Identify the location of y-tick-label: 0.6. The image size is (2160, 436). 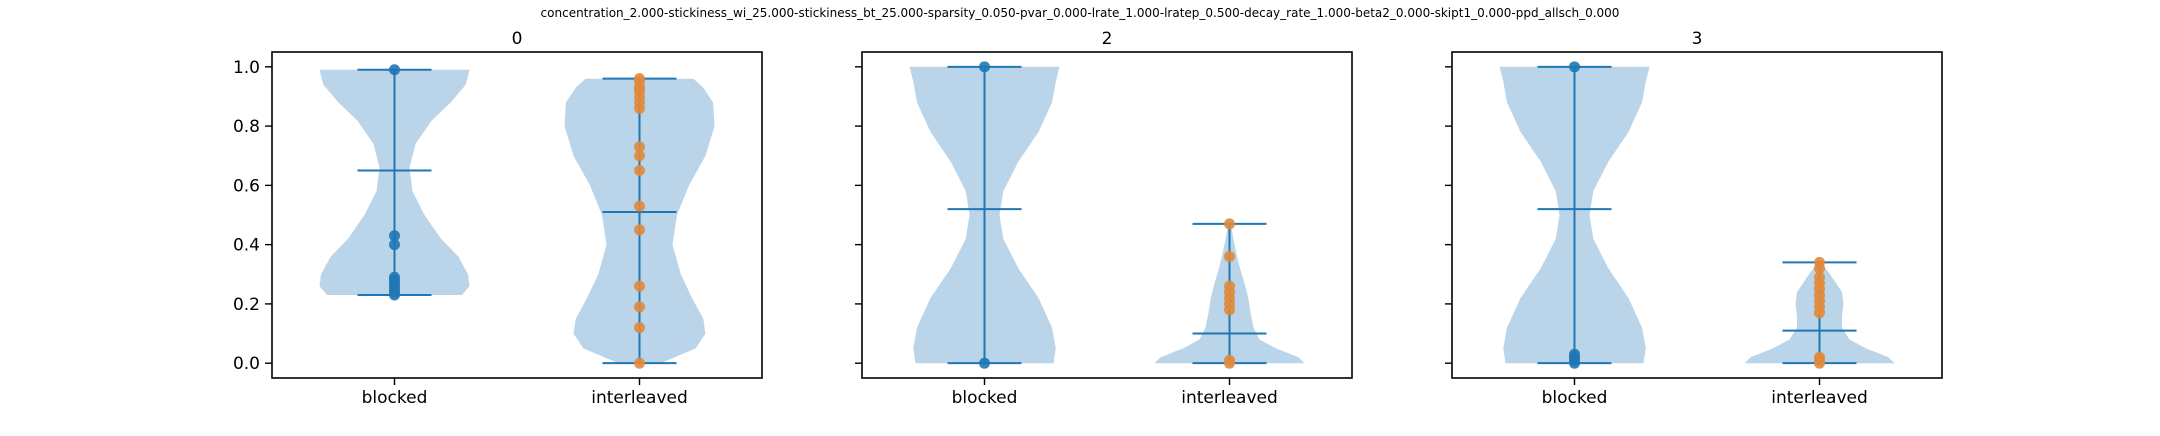
(246, 186).